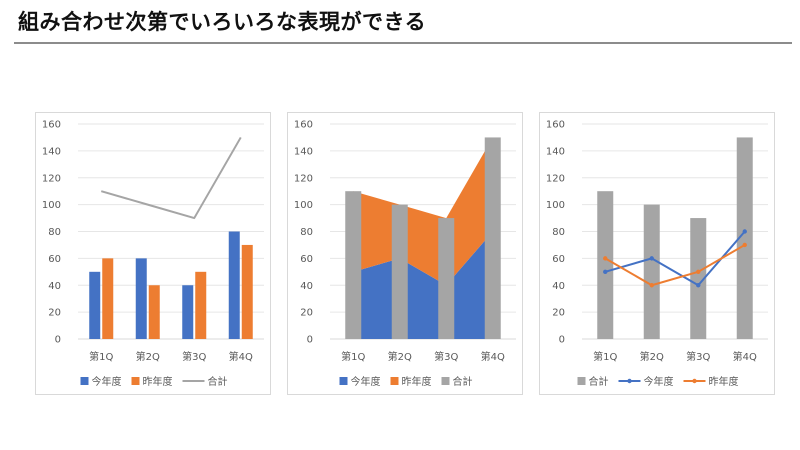 This screenshot has width=800, height=450. What do you see at coordinates (171, 178) in the screenshot?
I see `line-total` at bounding box center [171, 178].